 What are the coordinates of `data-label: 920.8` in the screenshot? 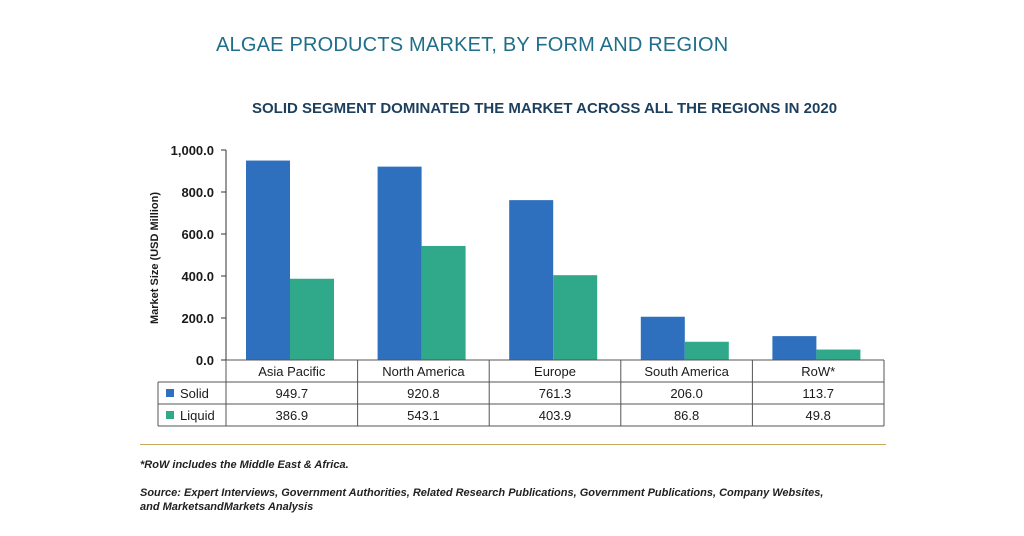 It's located at (423, 393).